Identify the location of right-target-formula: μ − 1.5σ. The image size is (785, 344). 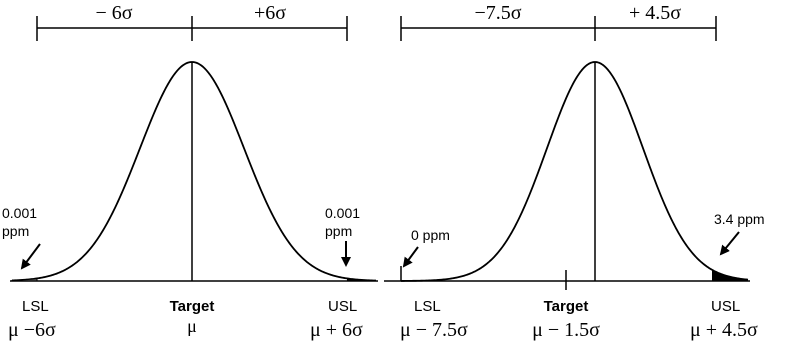
(566, 330).